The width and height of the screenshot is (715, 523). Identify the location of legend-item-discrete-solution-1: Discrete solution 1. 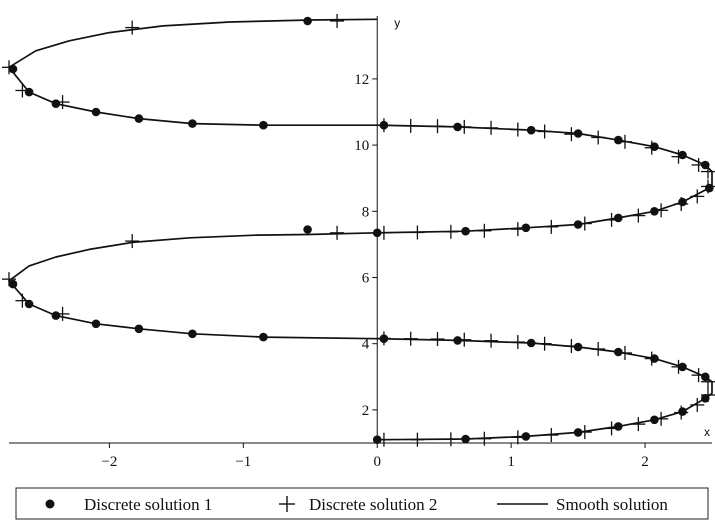
(148, 504).